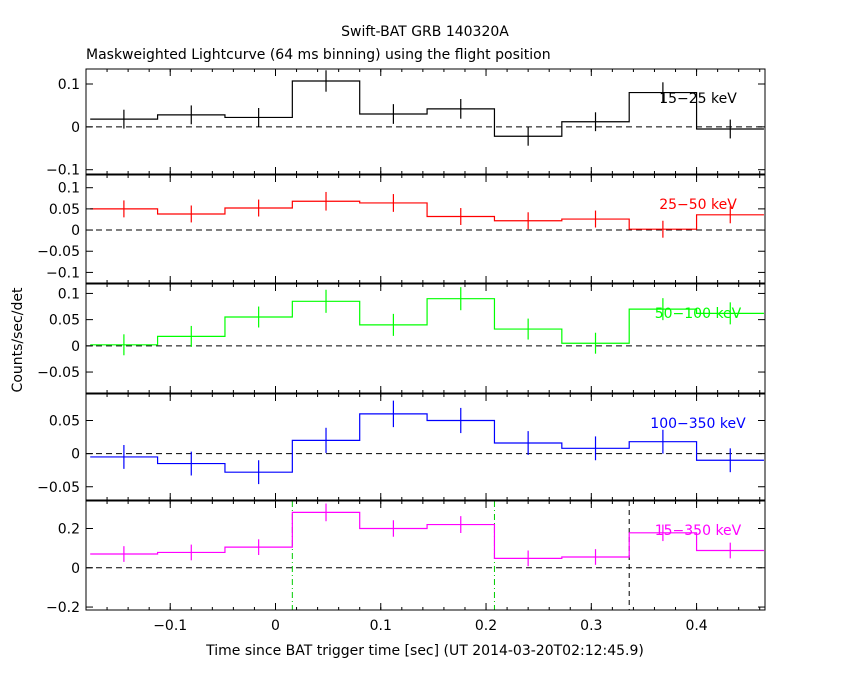 The height and width of the screenshot is (680, 850). What do you see at coordinates (698, 99) in the screenshot?
I see `energy-band-label: 15−25 keV` at bounding box center [698, 99].